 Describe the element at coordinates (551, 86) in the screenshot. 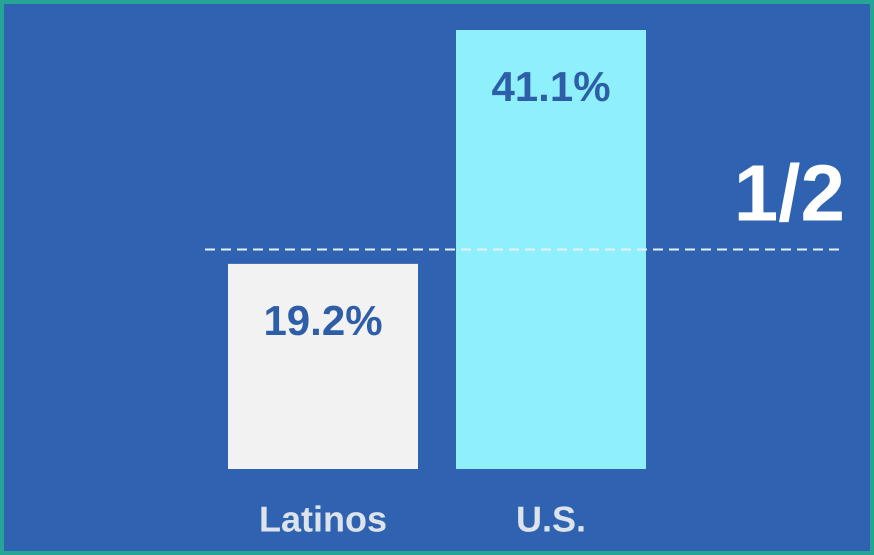

I see `data-label: 41.1%` at that location.